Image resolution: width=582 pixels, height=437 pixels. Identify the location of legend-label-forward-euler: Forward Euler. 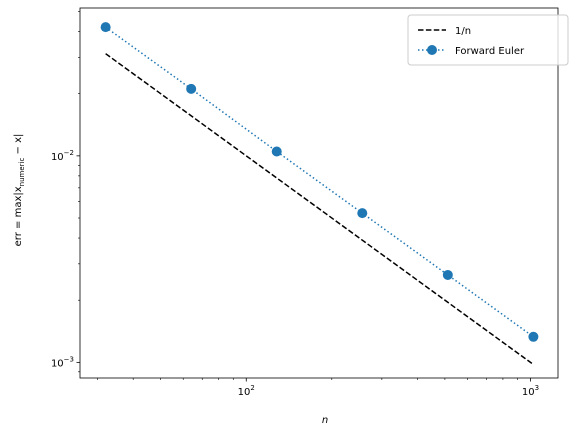
(490, 51).